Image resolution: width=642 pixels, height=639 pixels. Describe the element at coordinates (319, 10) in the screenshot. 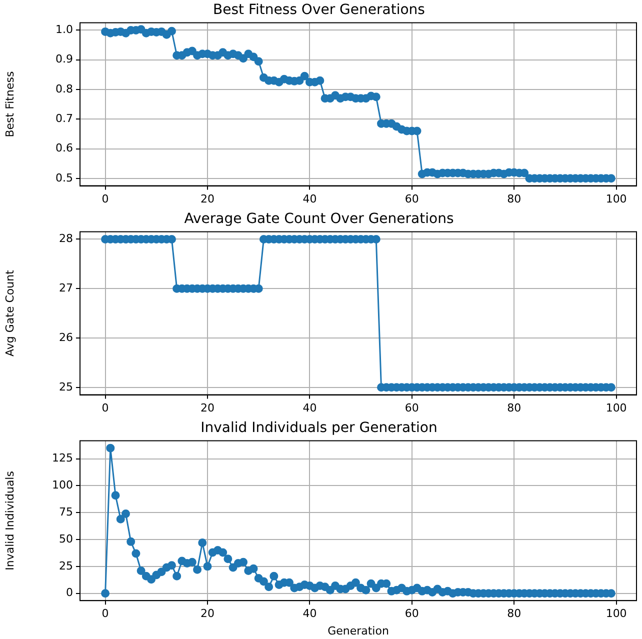

I see `chart-title: Best Fitness Over Generations` at that location.